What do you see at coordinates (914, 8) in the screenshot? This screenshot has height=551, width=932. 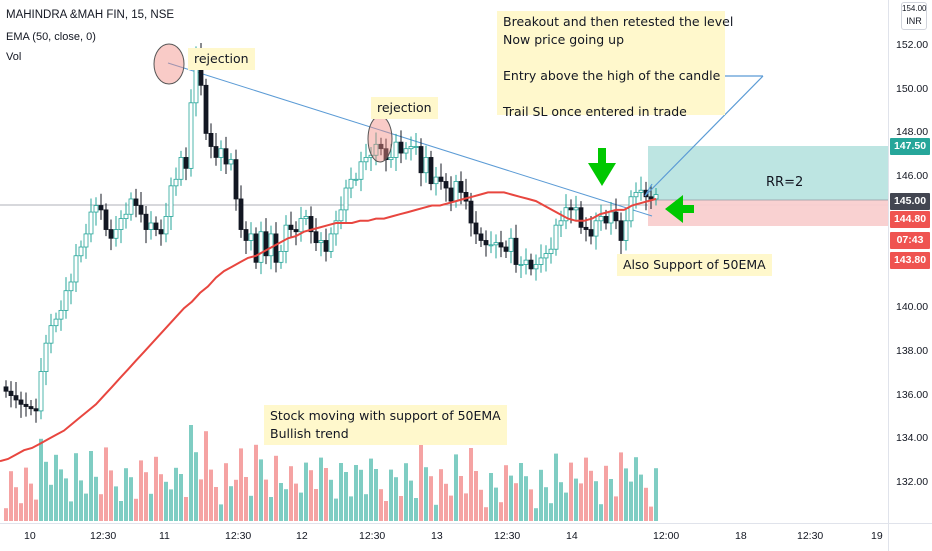 I see `axis-top-label: 154.00` at bounding box center [914, 8].